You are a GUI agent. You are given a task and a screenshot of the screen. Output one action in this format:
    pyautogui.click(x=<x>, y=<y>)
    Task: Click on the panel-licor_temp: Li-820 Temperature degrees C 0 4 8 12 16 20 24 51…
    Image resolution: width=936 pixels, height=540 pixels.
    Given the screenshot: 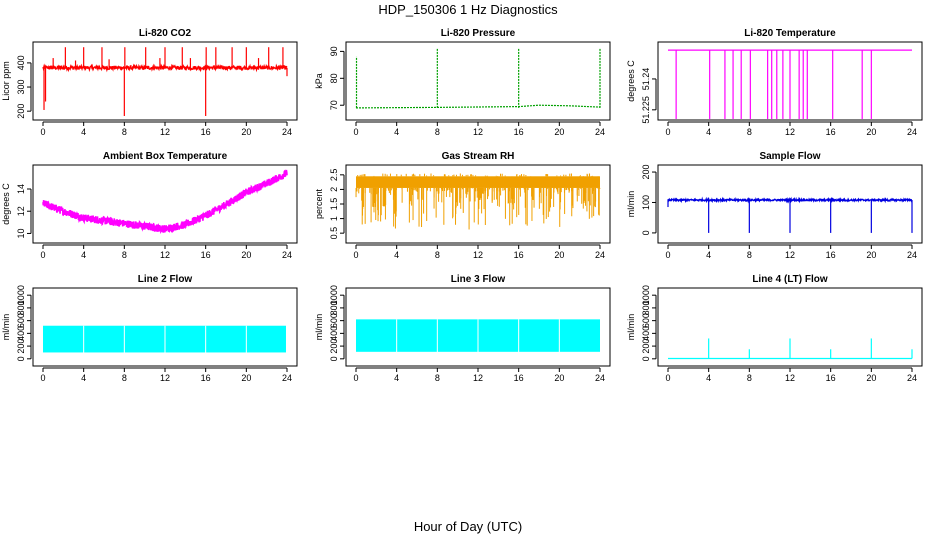 What is the action you would take?
    pyautogui.click(x=774, y=82)
    